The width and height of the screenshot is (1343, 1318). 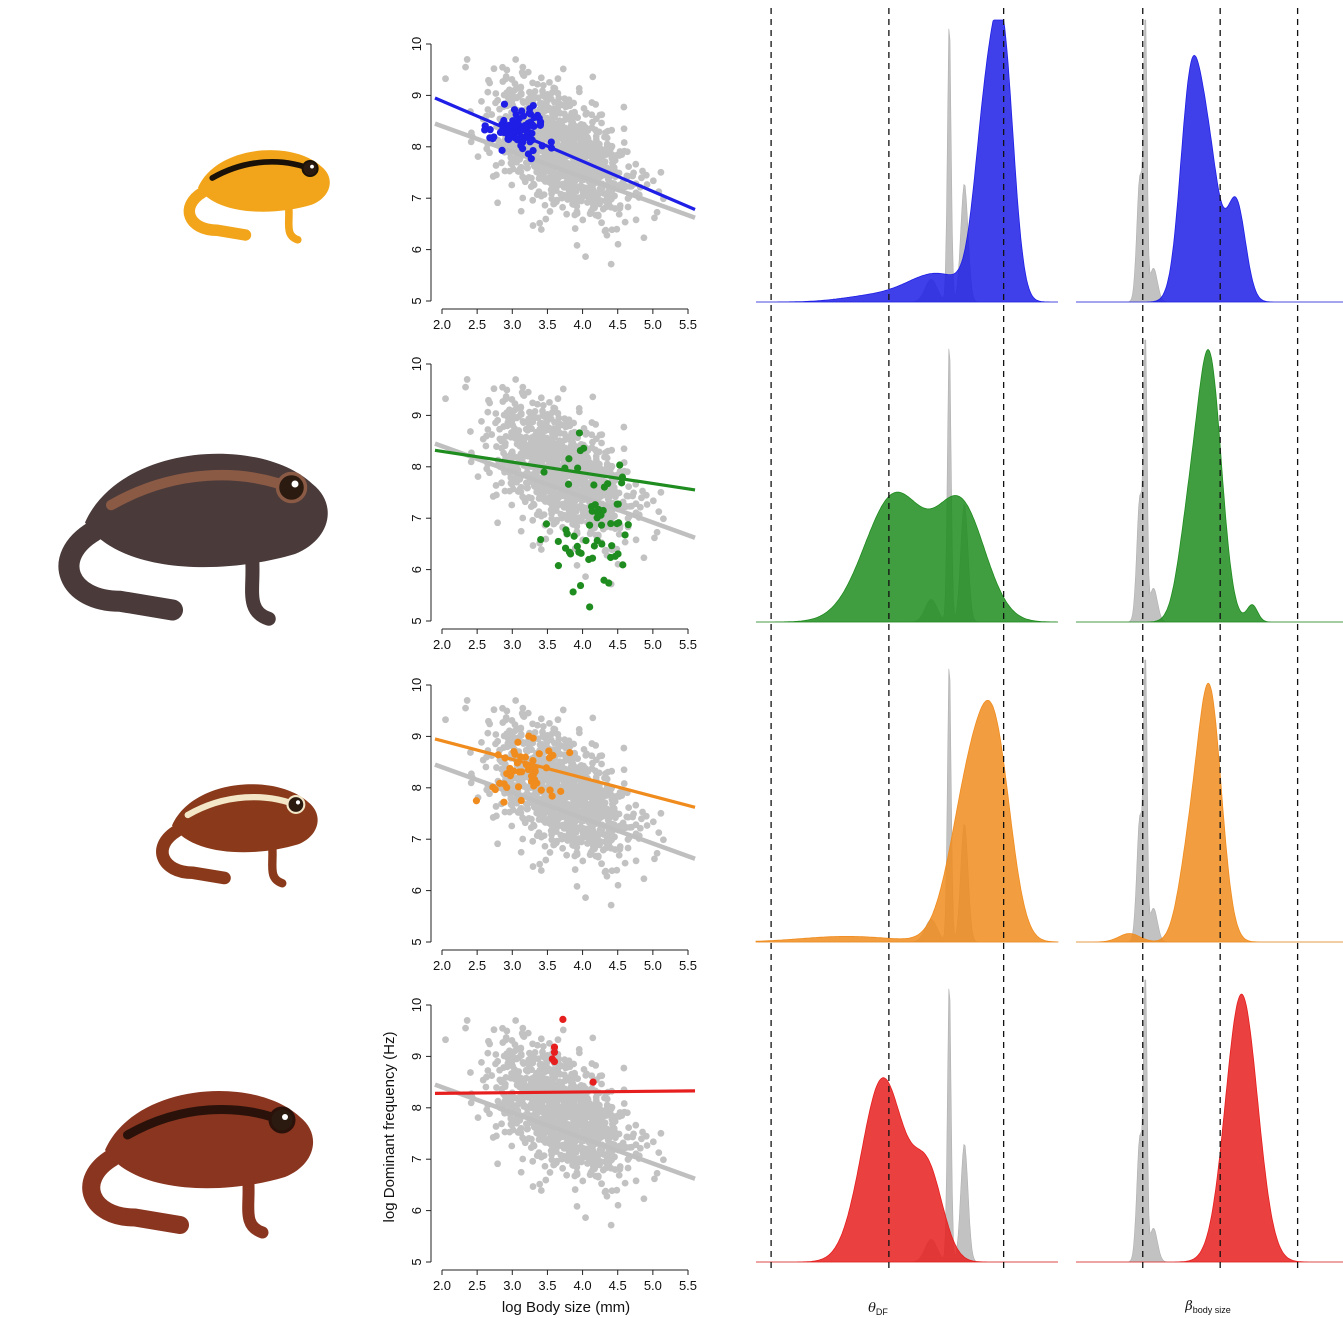 What do you see at coordinates (193, 854) in the screenshot?
I see `frog-hind-leg` at bounding box center [193, 854].